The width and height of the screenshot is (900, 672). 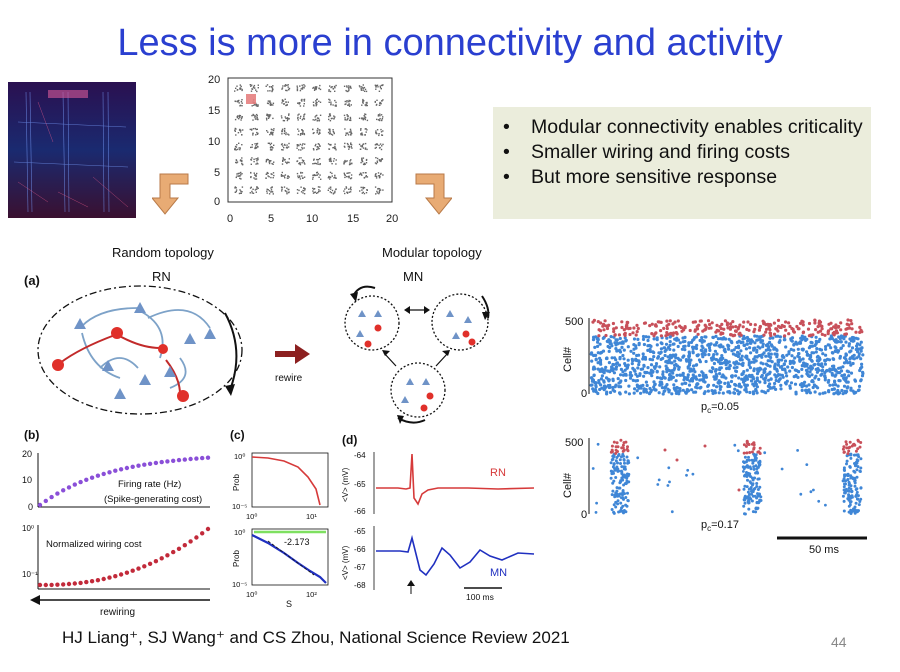 I want to click on b-ytick: 20, so click(x=27, y=454).